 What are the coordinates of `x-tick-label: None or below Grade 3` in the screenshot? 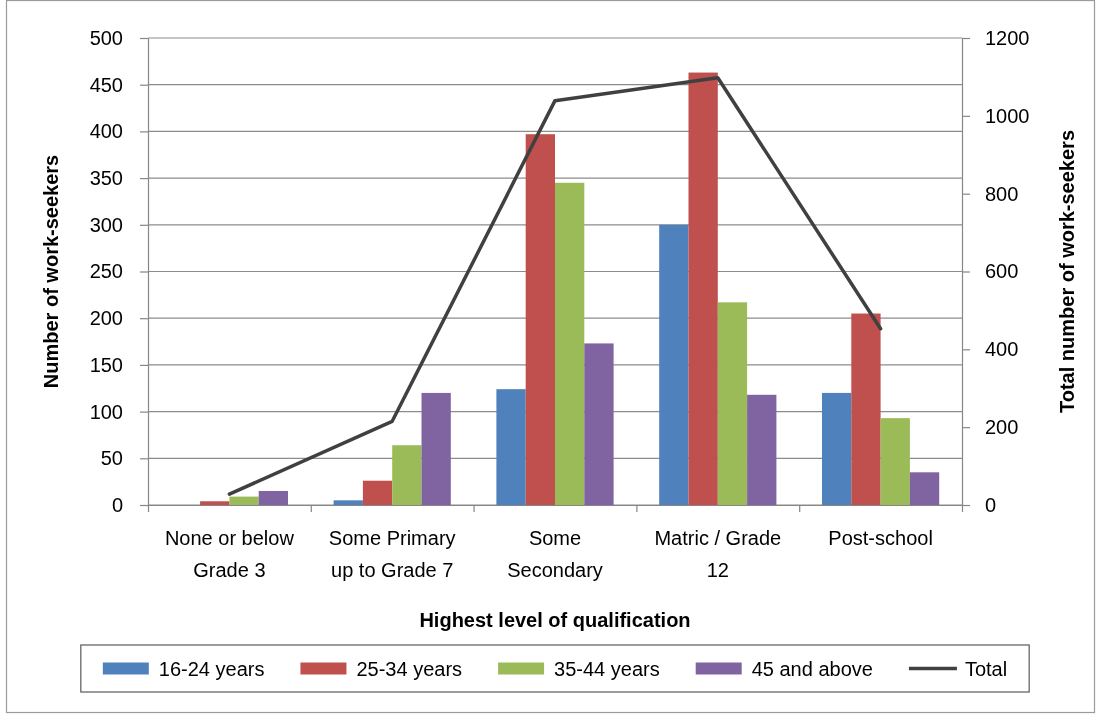 It's located at (229, 554).